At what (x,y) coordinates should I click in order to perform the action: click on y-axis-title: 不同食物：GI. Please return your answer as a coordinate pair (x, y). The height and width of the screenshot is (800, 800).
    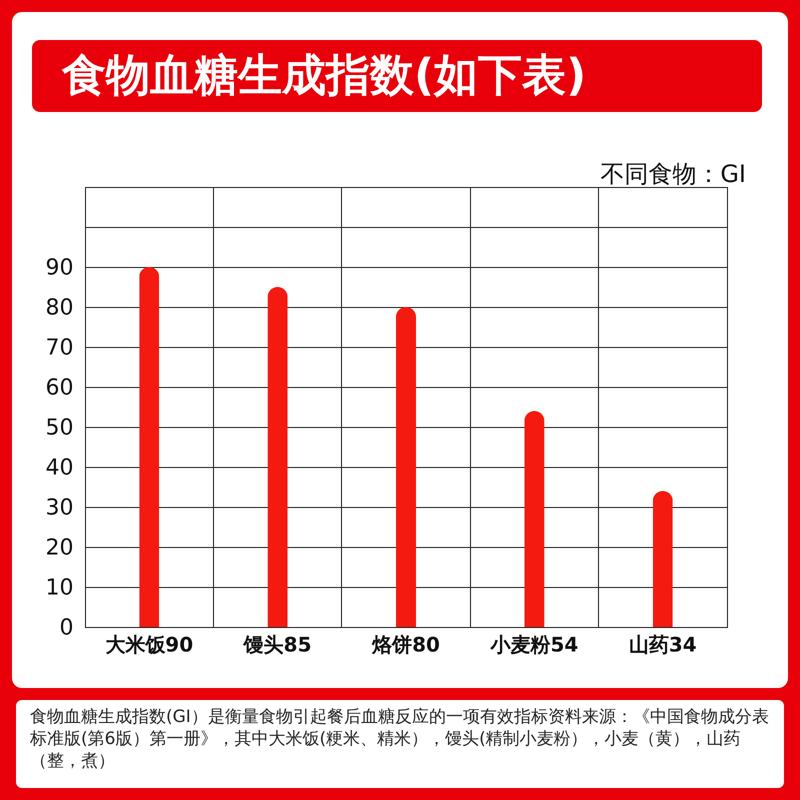
    Looking at the image, I should click on (673, 174).